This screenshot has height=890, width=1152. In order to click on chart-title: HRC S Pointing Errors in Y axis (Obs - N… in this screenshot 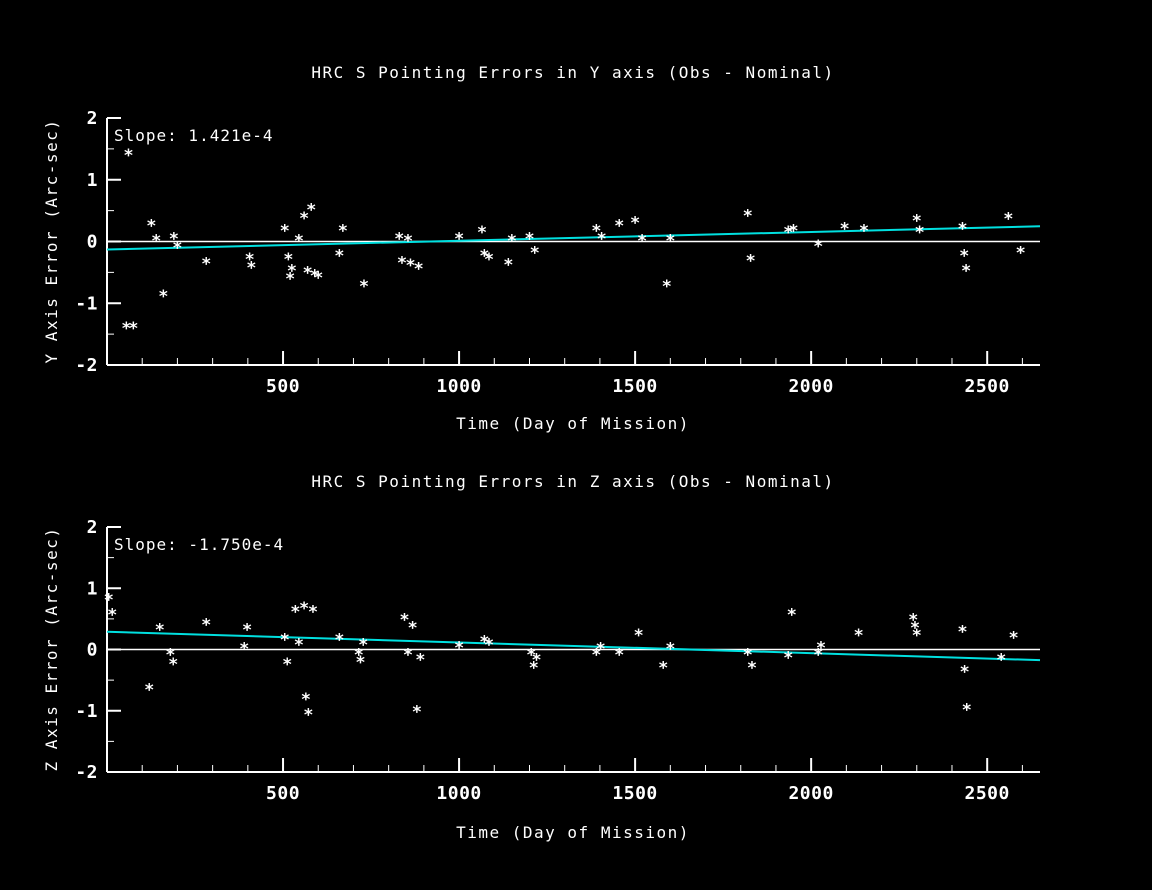, I will do `click(572, 72)`.